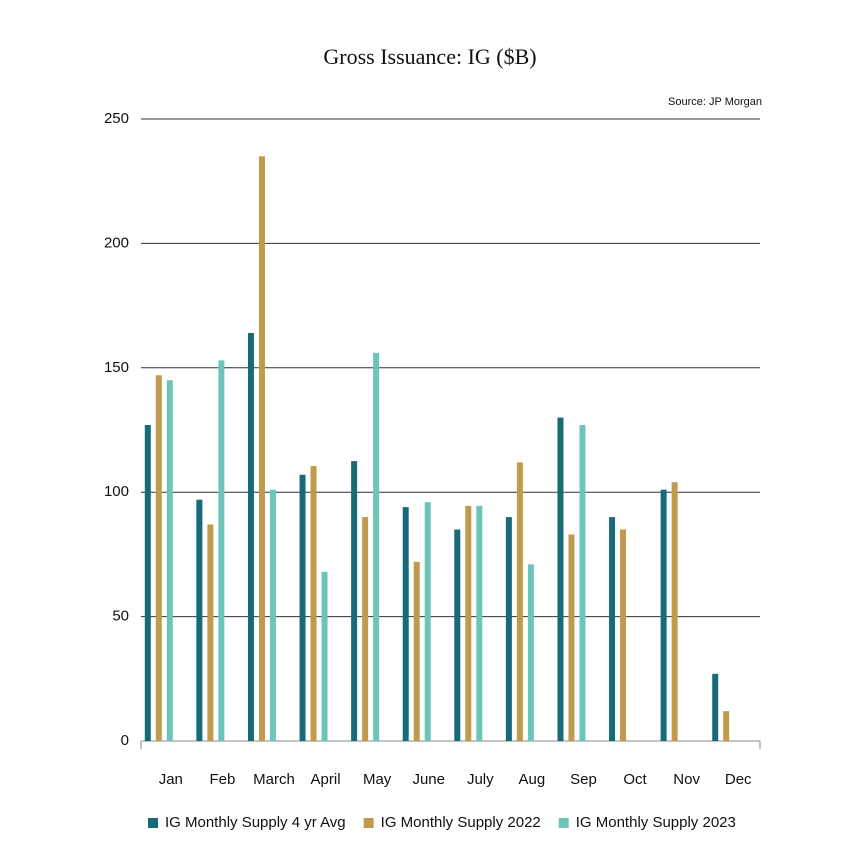  I want to click on x-tick-label: Aug, so click(532, 779).